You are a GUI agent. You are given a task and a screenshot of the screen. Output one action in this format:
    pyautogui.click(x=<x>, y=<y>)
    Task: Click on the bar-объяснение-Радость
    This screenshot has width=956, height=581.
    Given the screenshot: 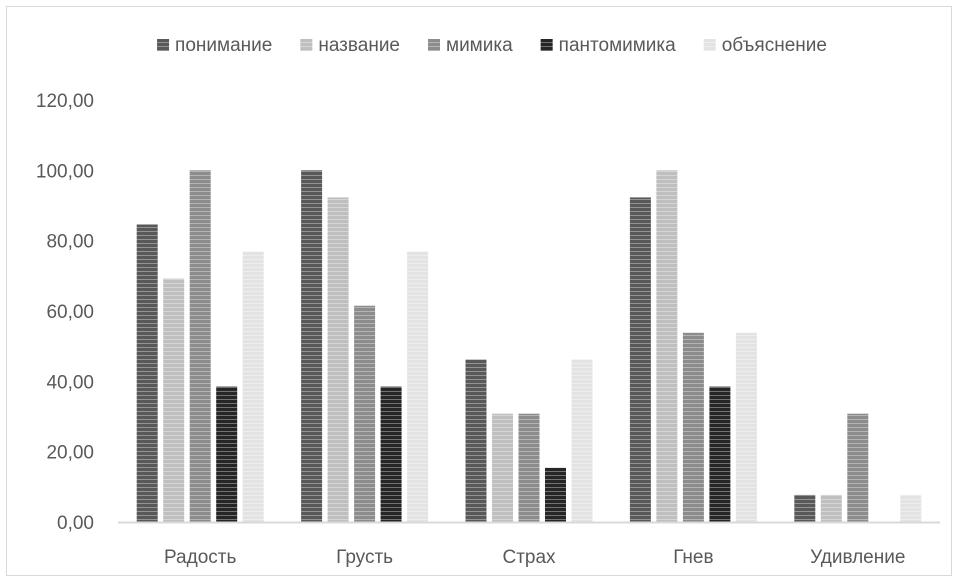 What is the action you would take?
    pyautogui.click(x=253, y=386)
    